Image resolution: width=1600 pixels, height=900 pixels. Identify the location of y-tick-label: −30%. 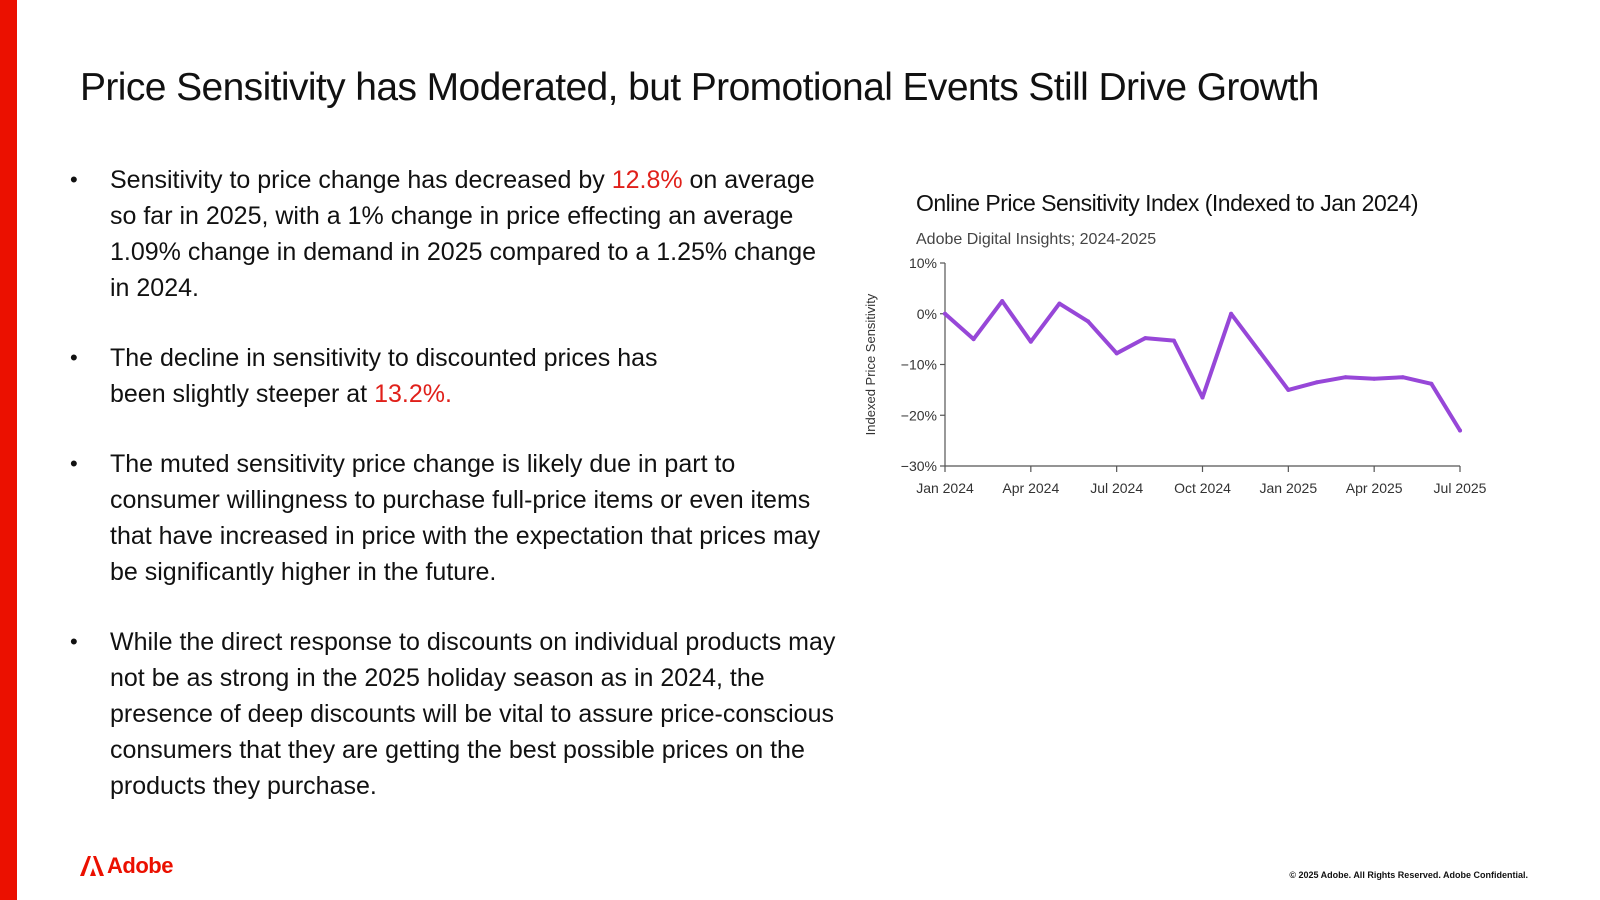
(919, 466).